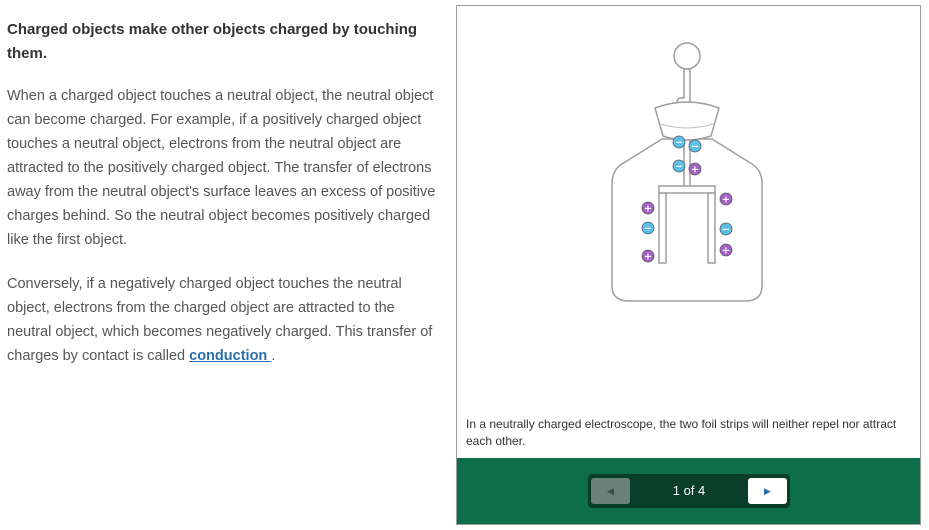 This screenshot has width=929, height=530. I want to click on electroscope-stopper, so click(687, 121).